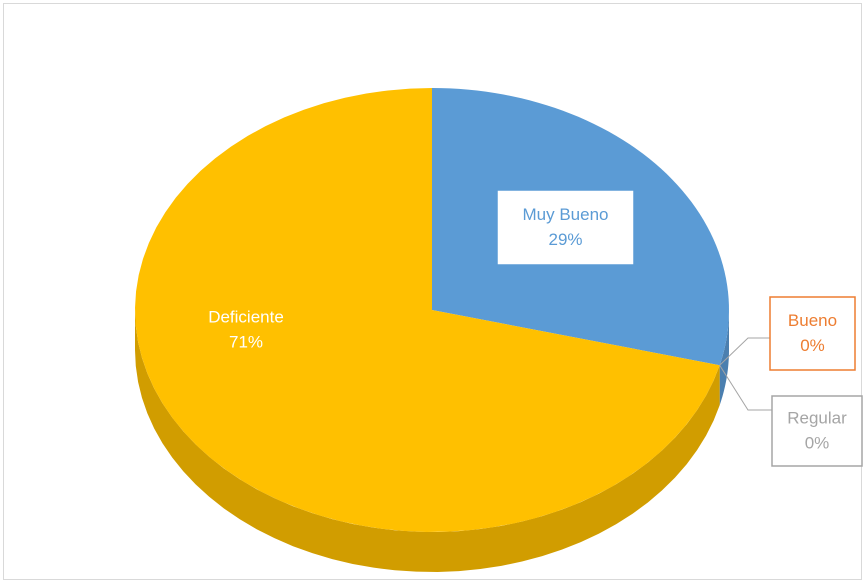 Image resolution: width=865 pixels, height=583 pixels. I want to click on data-label: Deficiente 71%, so click(246, 330).